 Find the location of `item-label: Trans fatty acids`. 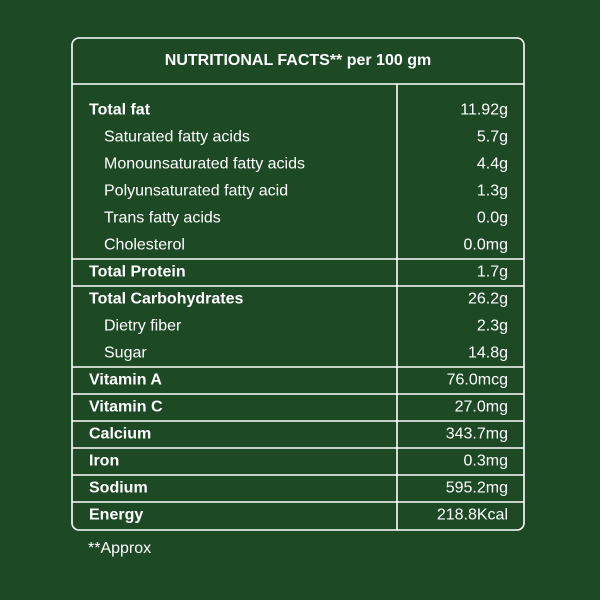

item-label: Trans fatty acids is located at coordinates (162, 218).